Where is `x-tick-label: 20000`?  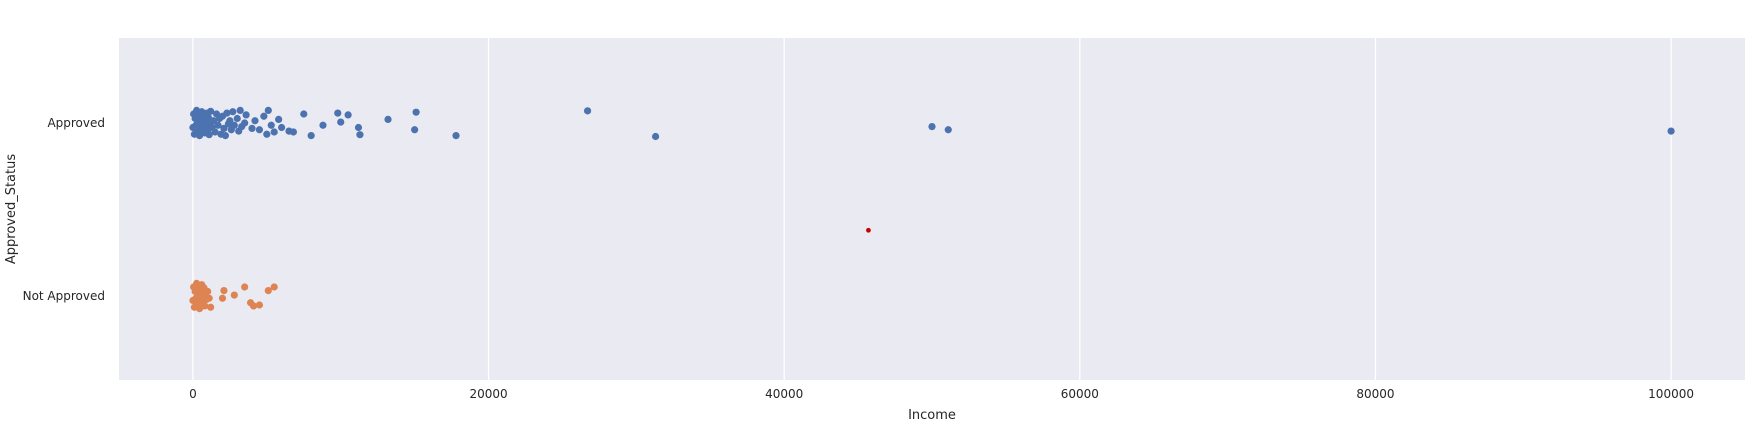
x-tick-label: 20000 is located at coordinates (488, 394).